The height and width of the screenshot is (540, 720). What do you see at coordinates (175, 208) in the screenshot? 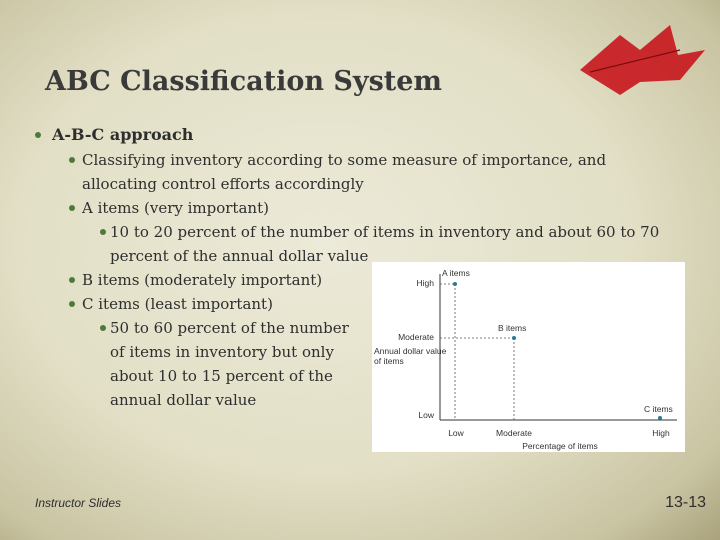
I see `bullet-text: A items (very important)` at bounding box center [175, 208].